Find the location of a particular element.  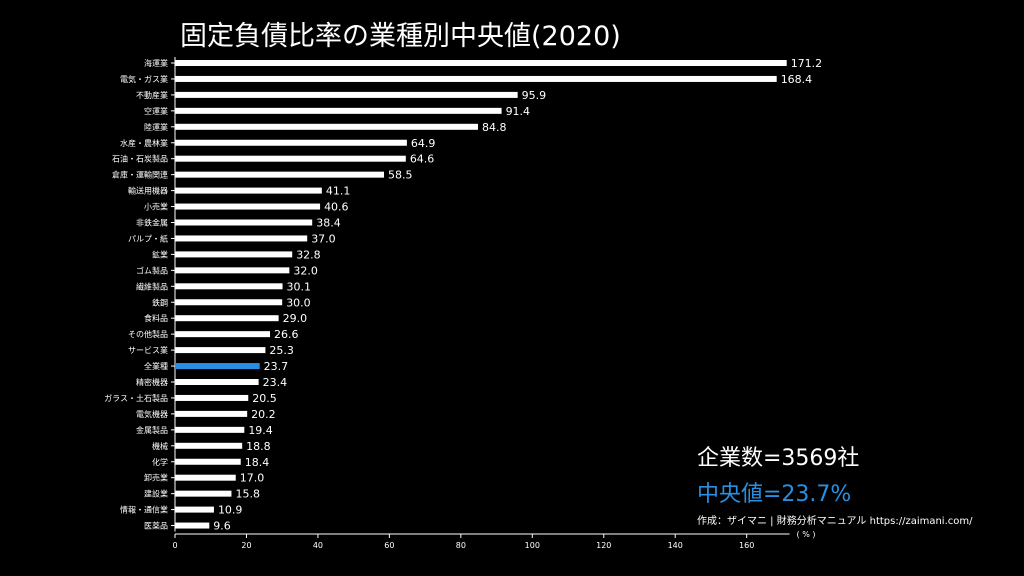

category-label: その他製品 is located at coordinates (148, 334).